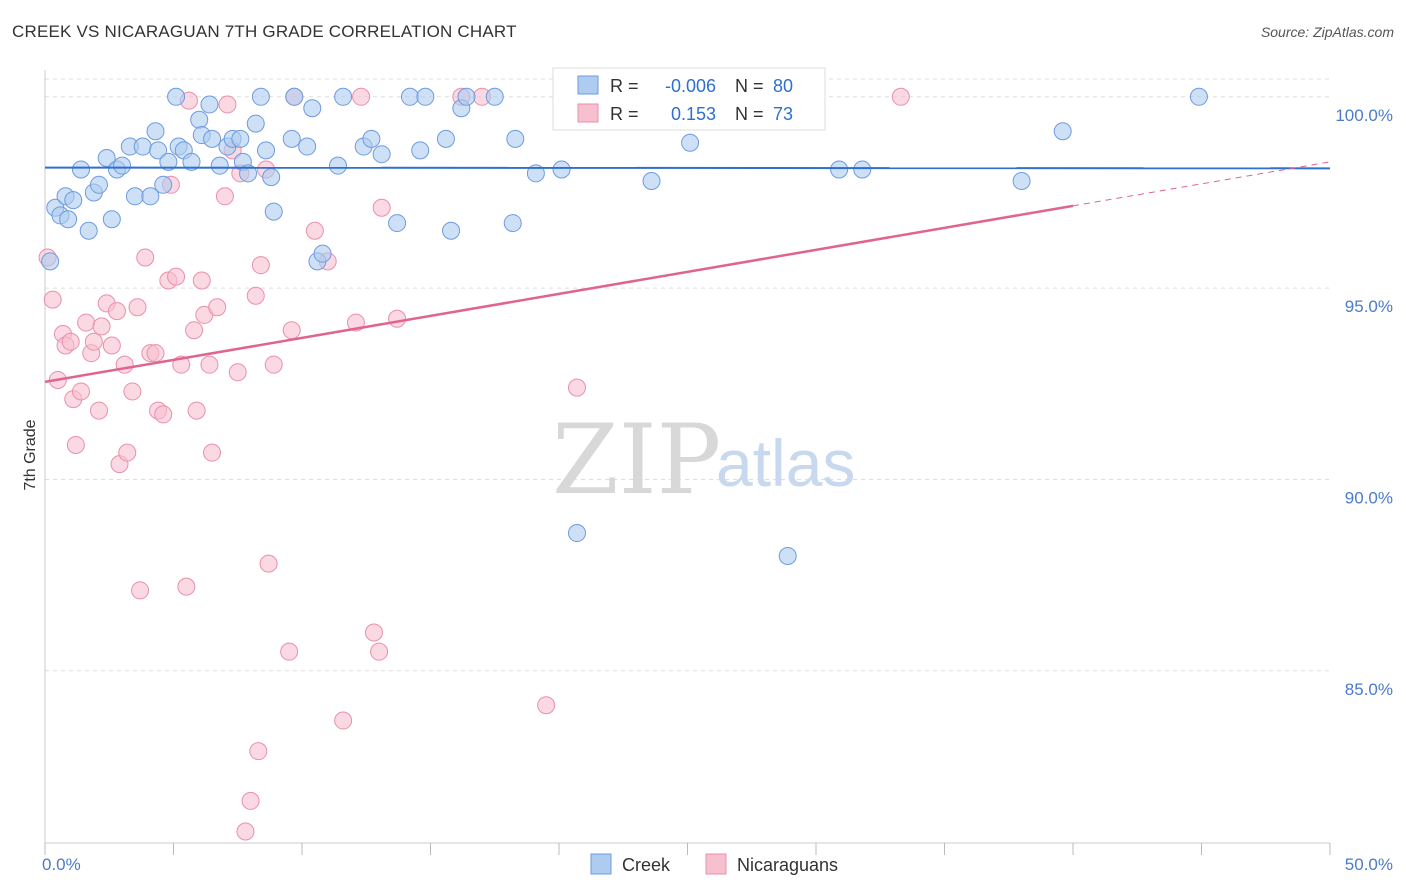 Image resolution: width=1406 pixels, height=892 pixels. Describe the element at coordinates (588, 113) in the screenshot. I see `nicaraguans-swatch` at that location.